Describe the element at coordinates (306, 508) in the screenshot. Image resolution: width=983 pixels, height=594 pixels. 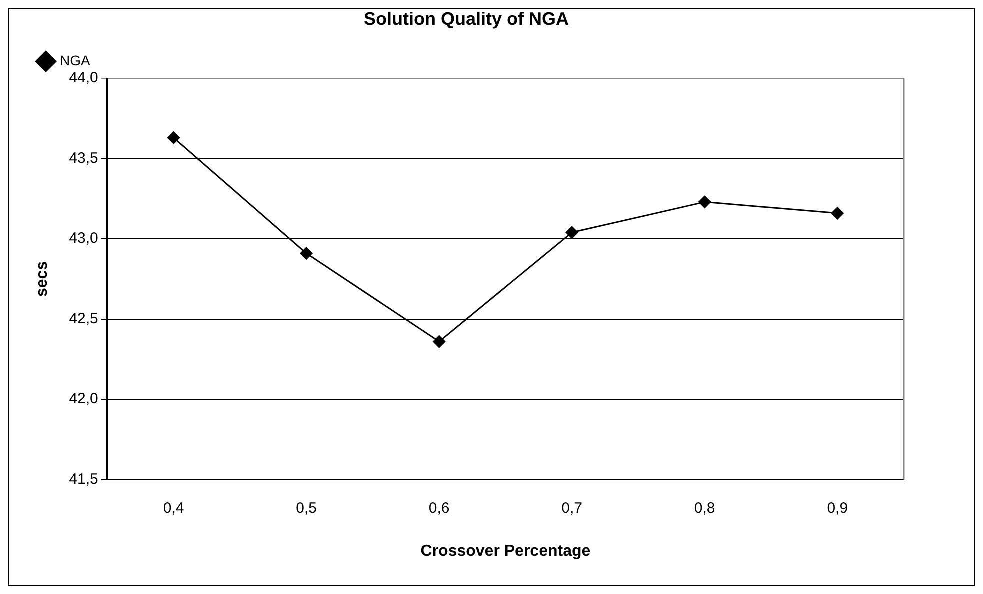
I see `x-tick-label: 0,5` at that location.